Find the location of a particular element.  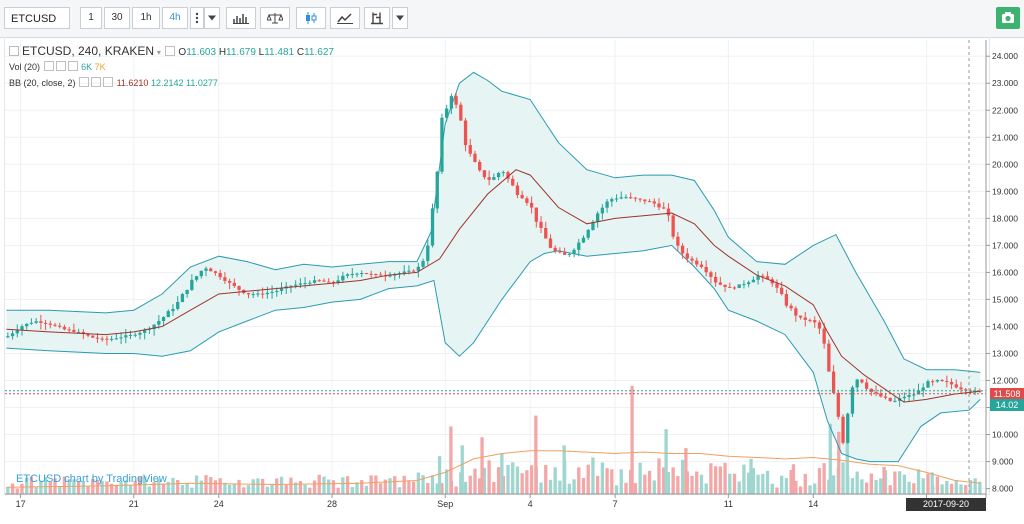

volume-value: 6K is located at coordinates (87, 67).